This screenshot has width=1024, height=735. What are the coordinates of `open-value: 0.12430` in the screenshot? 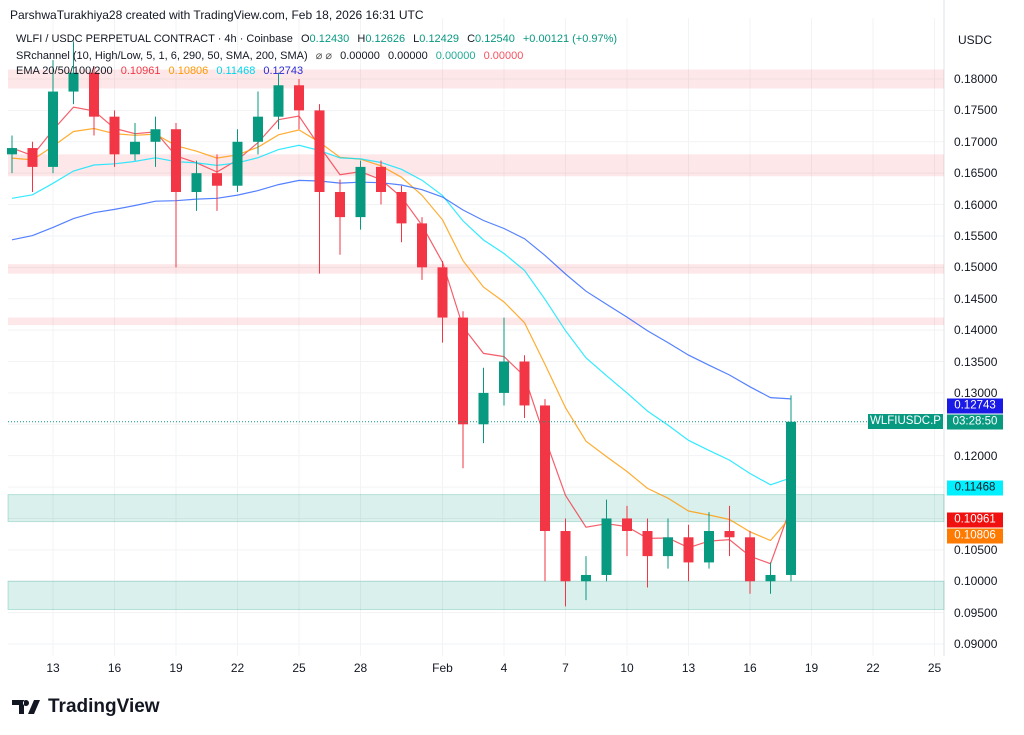 It's located at (329, 39).